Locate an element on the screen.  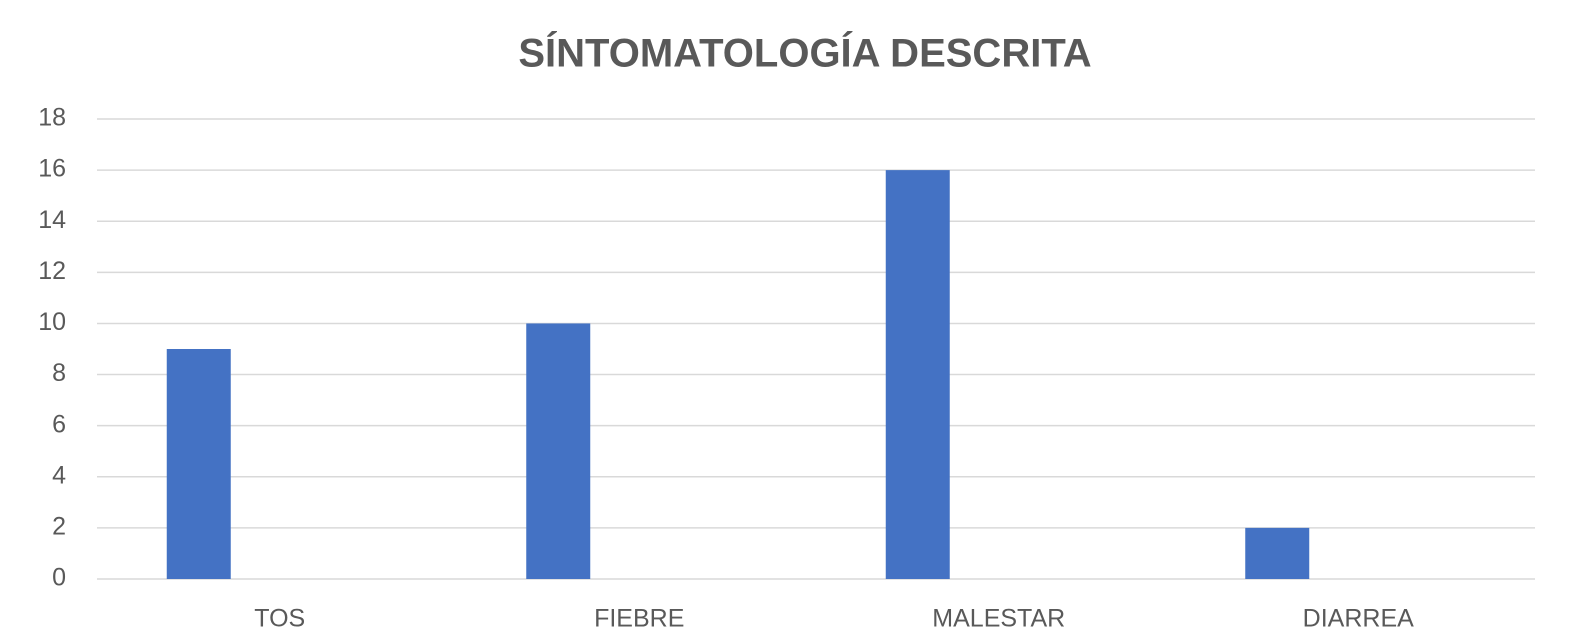
y-tick-label: 18 is located at coordinates (52, 118).